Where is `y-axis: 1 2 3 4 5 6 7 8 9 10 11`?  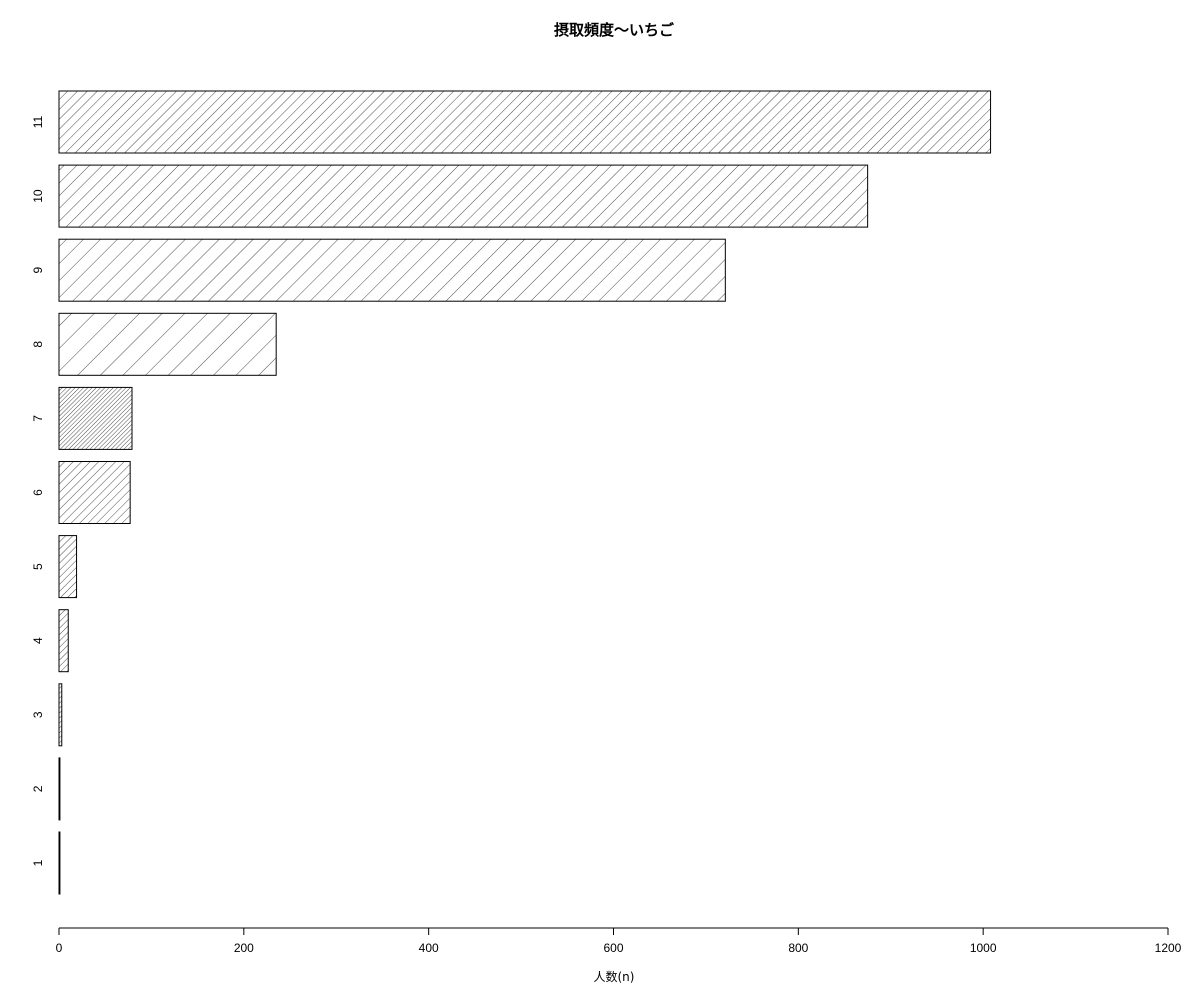
y-axis: 1 2 3 4 5 6 7 8 9 10 11 is located at coordinates (38, 490).